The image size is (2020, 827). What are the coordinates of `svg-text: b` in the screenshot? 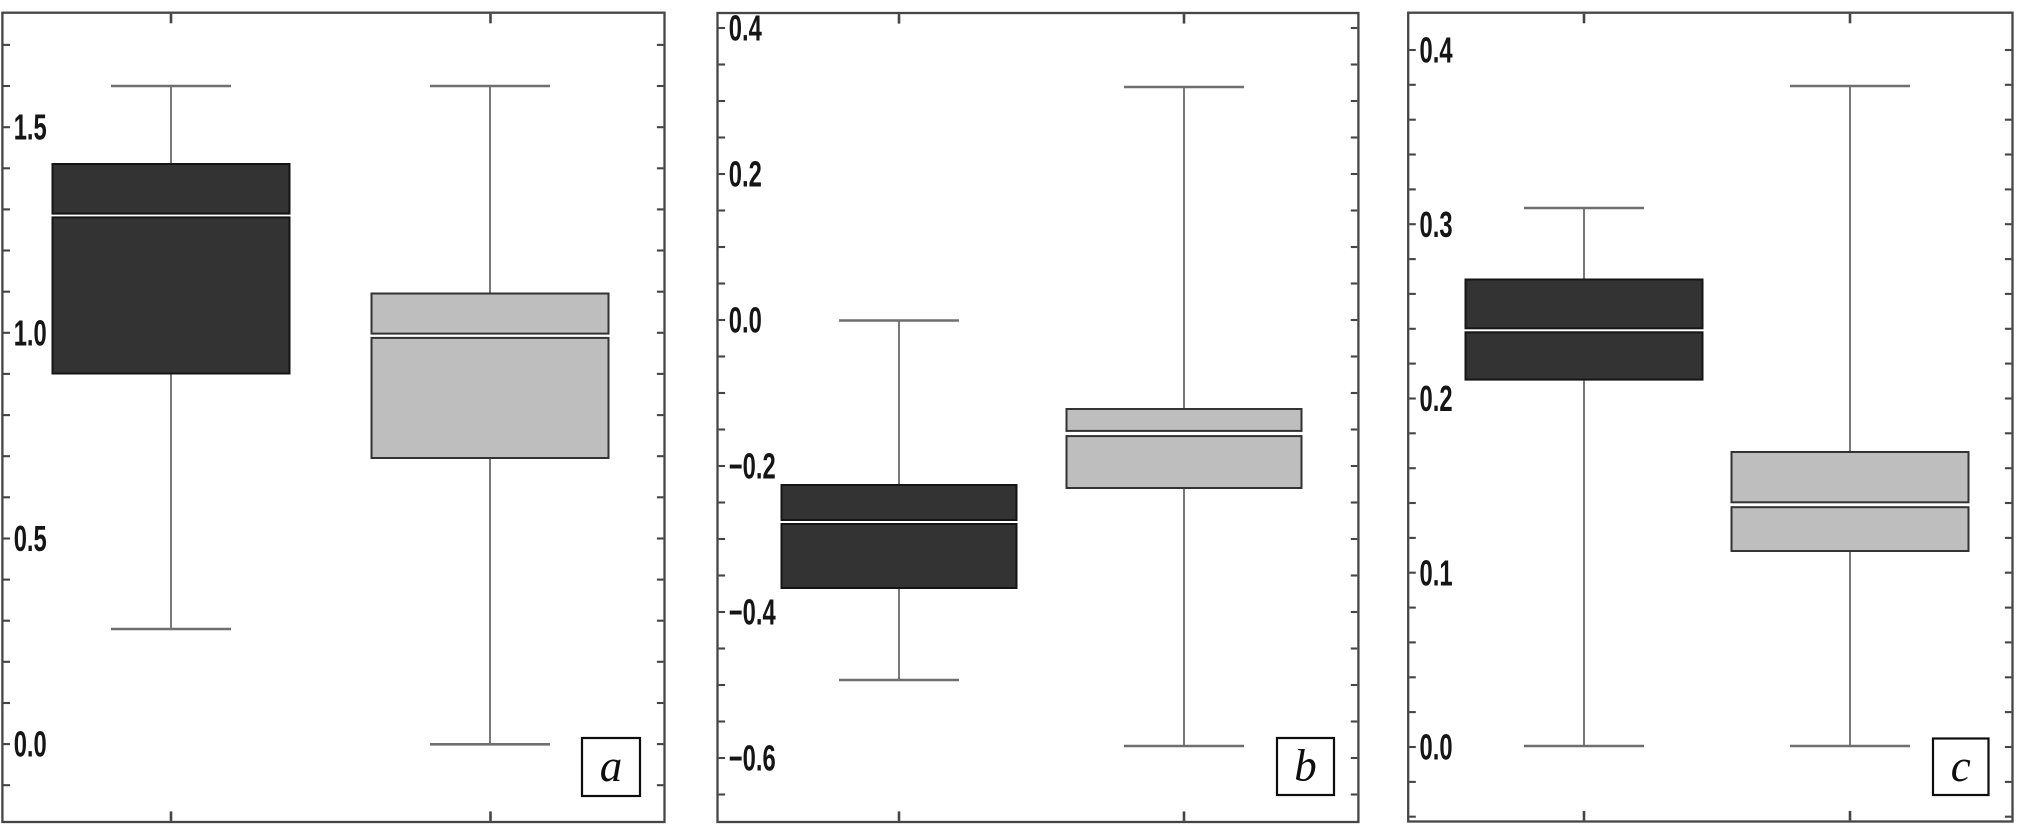 It's located at (1305, 766).